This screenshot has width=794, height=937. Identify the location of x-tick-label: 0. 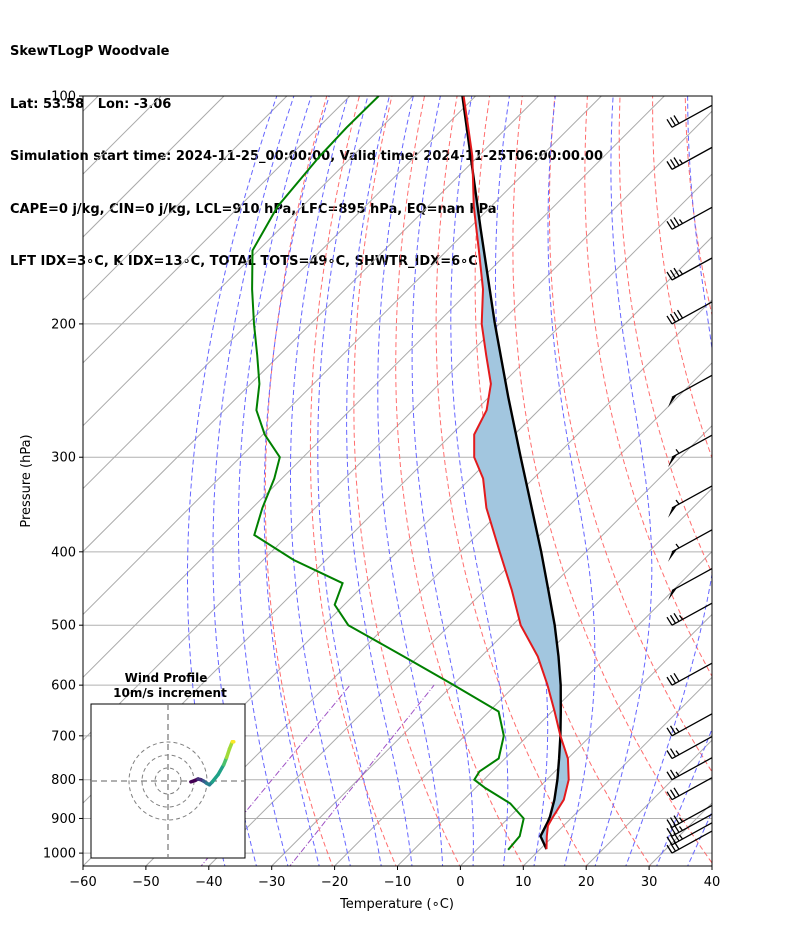
(460, 882).